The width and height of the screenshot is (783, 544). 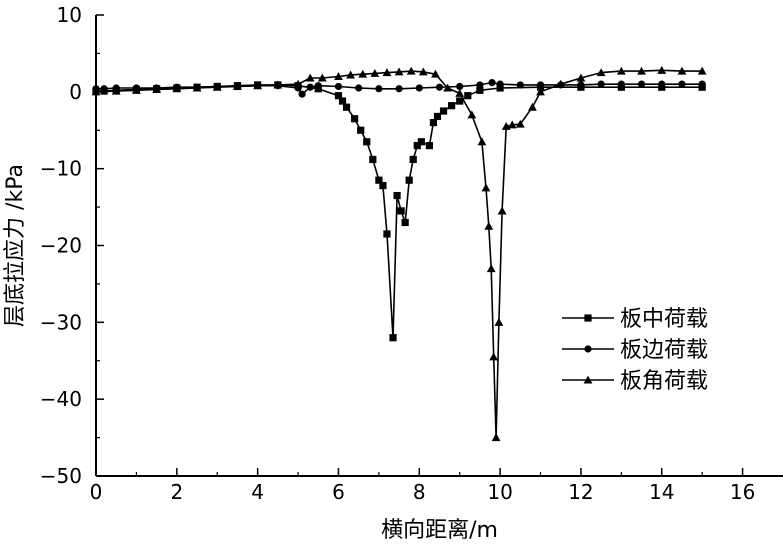 What do you see at coordinates (580, 492) in the screenshot?
I see `x-tick-label: 12` at bounding box center [580, 492].